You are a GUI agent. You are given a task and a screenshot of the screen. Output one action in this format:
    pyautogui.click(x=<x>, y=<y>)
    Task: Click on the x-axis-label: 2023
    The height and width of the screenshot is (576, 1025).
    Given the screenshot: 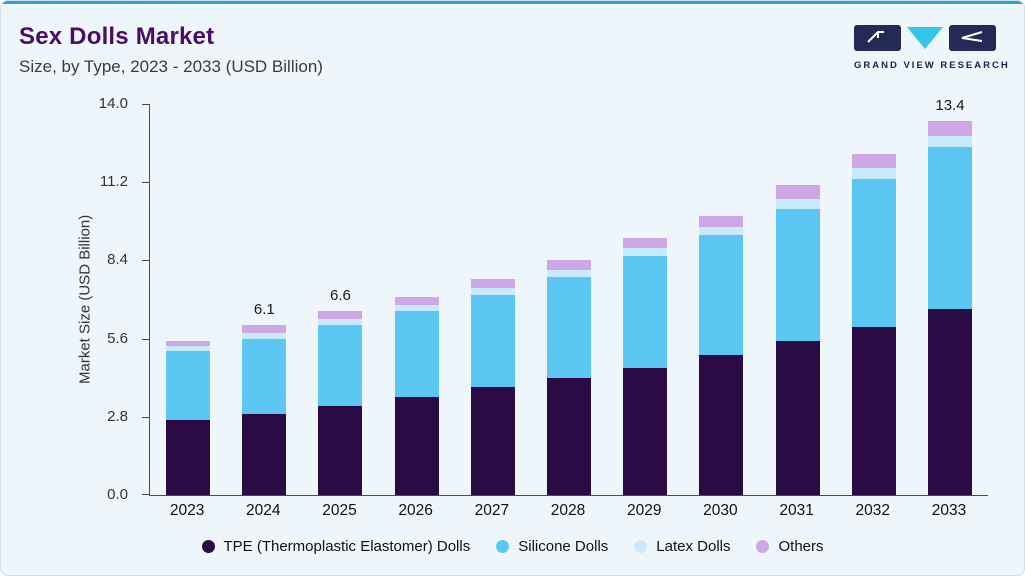 What is the action you would take?
    pyautogui.click(x=187, y=510)
    